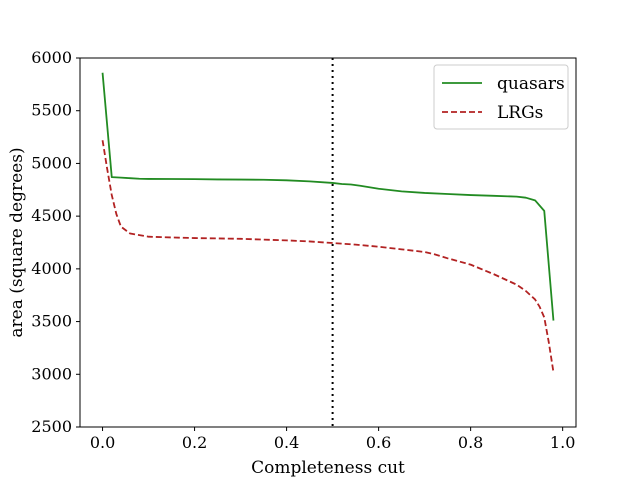 This screenshot has width=640, height=480. I want to click on legend-label-lrgs: LRGs, so click(520, 113).